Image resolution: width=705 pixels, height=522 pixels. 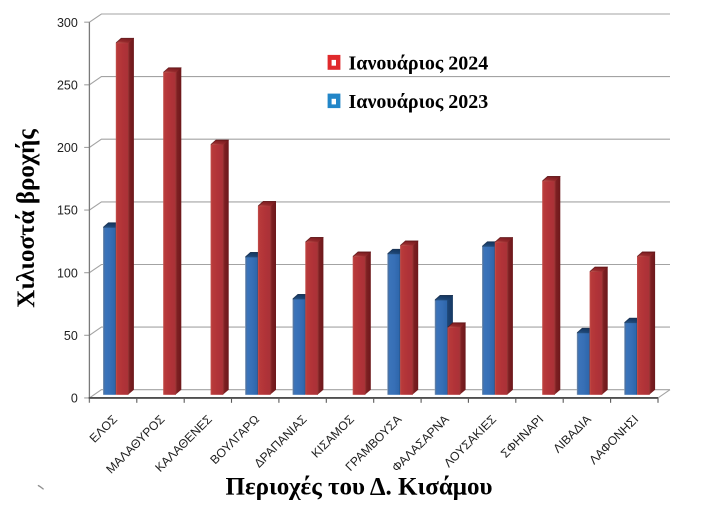 I want to click on svg-text: Ιανουάριος 2024, so click(x=419, y=64).